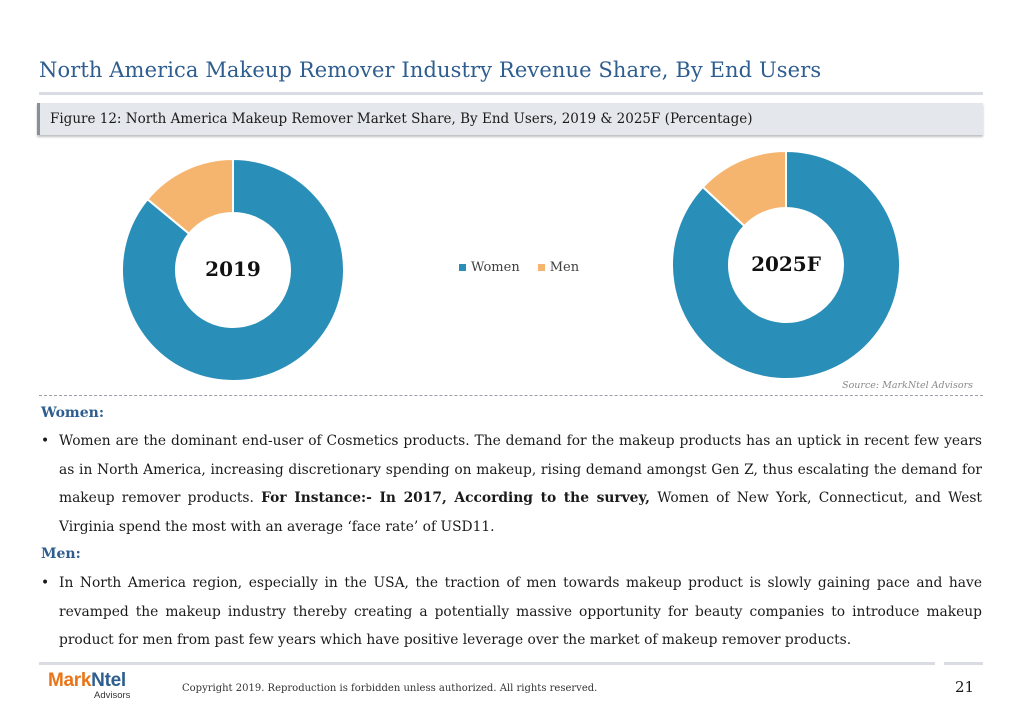 The image size is (1023, 708). I want to click on logo-part2: Ntel, so click(108, 680).